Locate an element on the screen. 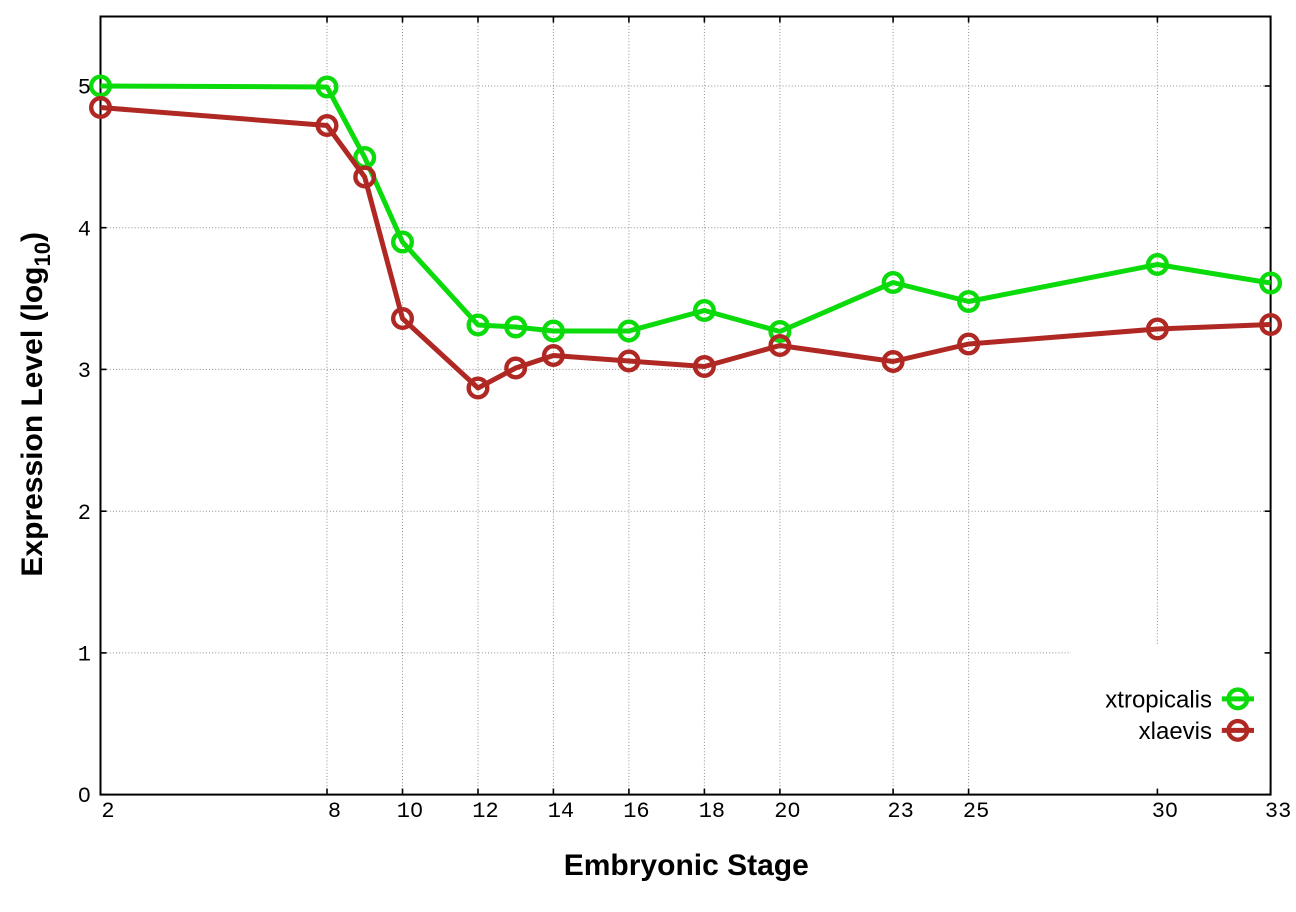  svg-text: 12 is located at coordinates (485, 811).